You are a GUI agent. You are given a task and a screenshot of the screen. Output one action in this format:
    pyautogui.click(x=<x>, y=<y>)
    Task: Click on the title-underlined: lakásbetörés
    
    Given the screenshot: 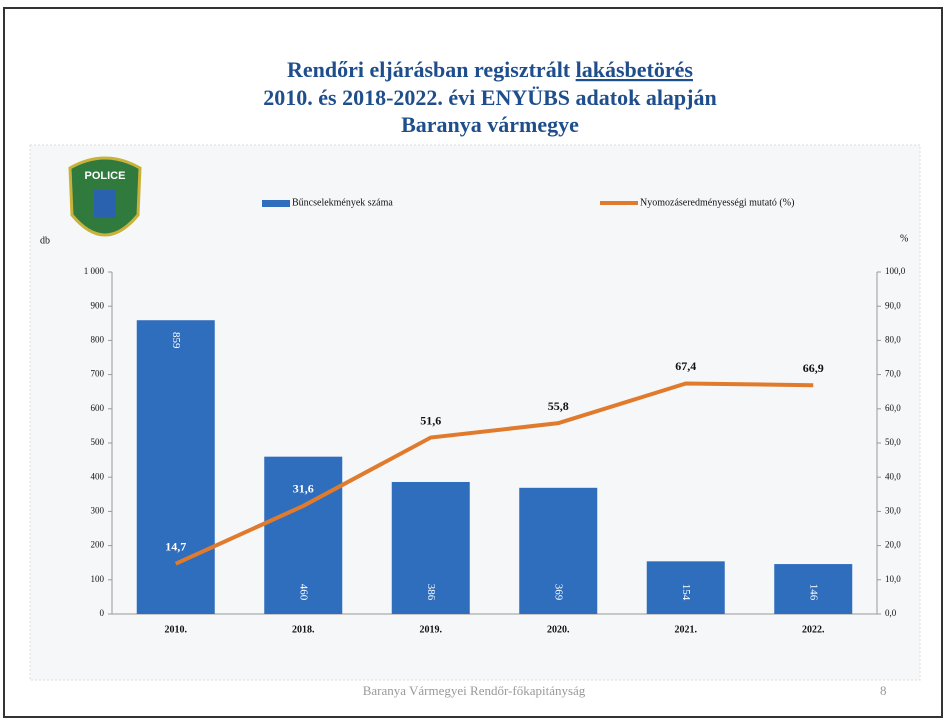 What is the action you would take?
    pyautogui.click(x=635, y=69)
    